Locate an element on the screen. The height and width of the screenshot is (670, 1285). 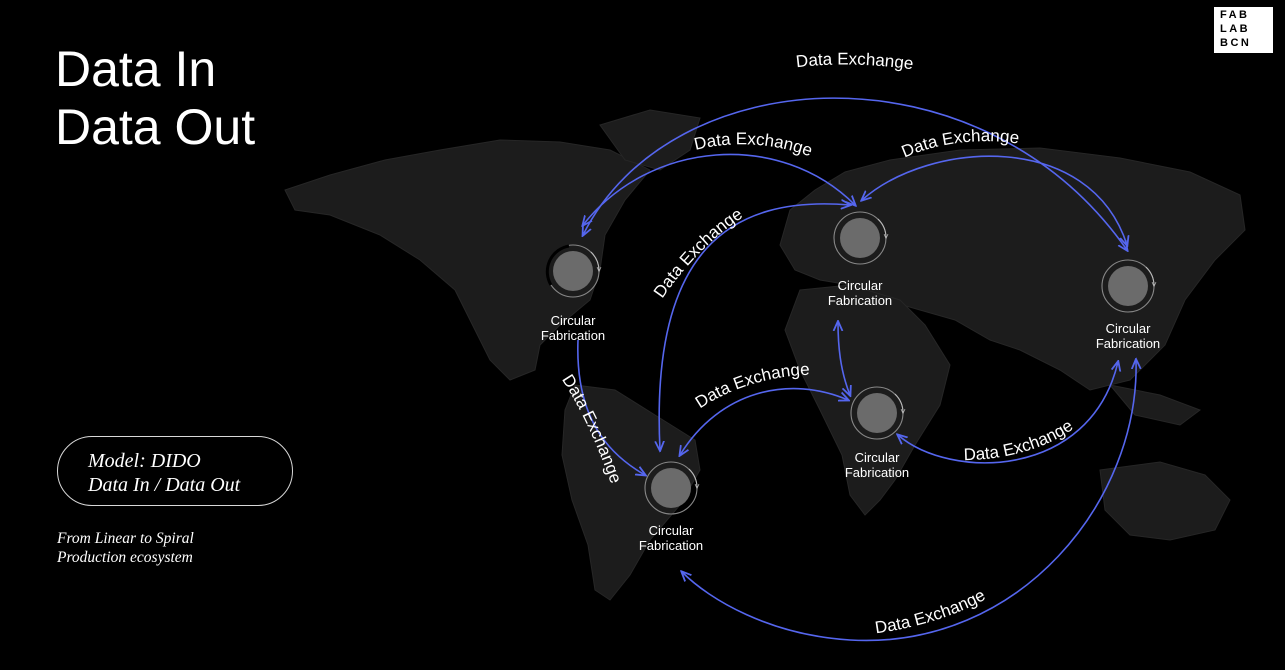
node-south-america: Circular Fabrication is located at coordinates (671, 507).